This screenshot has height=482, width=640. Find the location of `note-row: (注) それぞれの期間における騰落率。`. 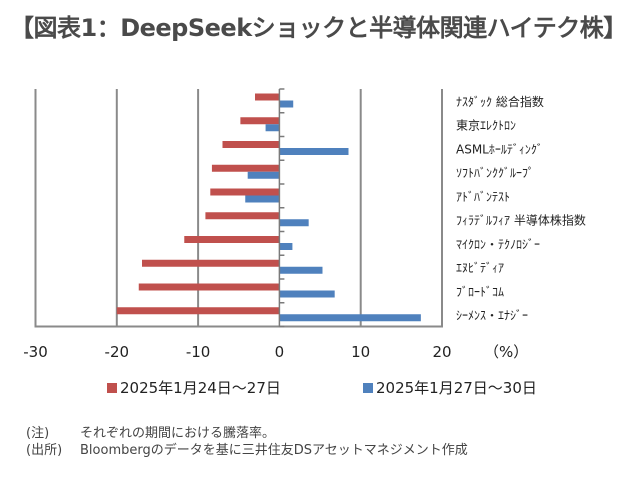

note-row: (注) それぞれの期間における騰落率。 is located at coordinates (247, 433).